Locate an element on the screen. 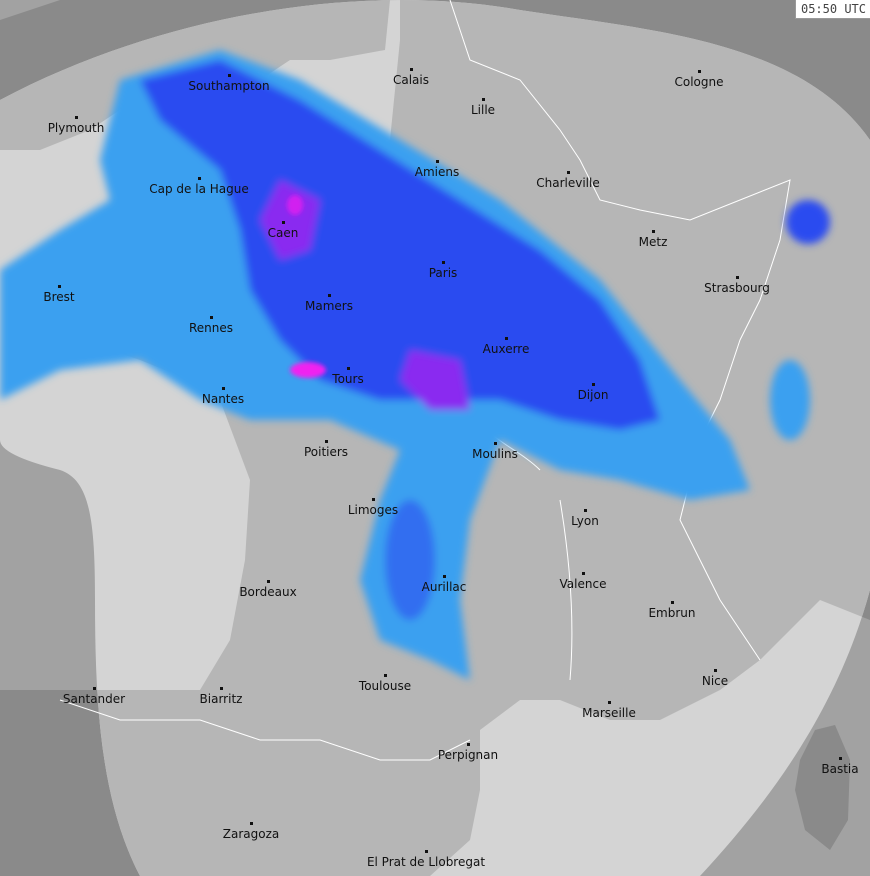 The image size is (870, 876). city-label: Dijon is located at coordinates (593, 395).